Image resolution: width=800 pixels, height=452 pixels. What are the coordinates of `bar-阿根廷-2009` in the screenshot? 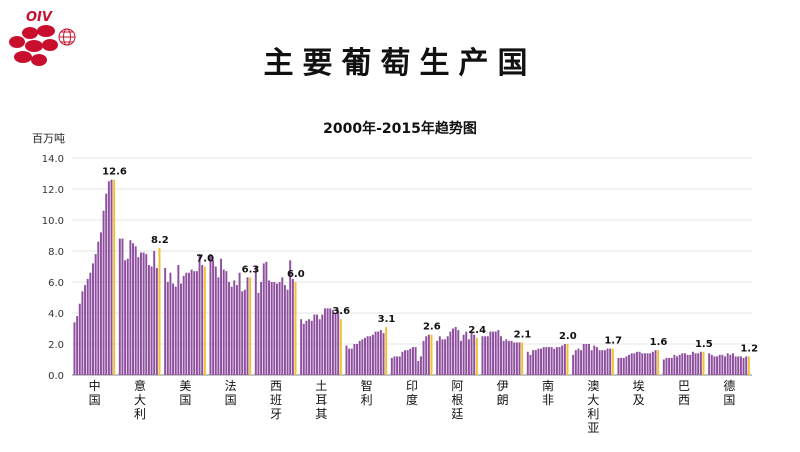 It's located at (460, 357).